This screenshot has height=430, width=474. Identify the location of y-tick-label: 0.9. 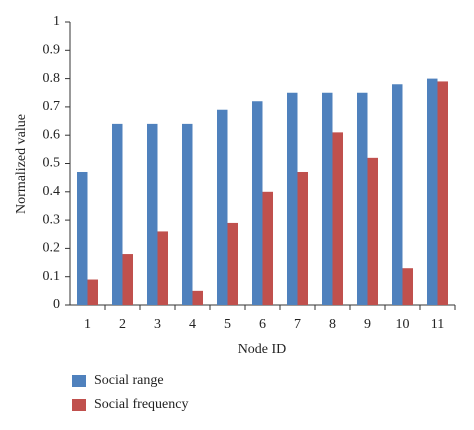
(52, 50).